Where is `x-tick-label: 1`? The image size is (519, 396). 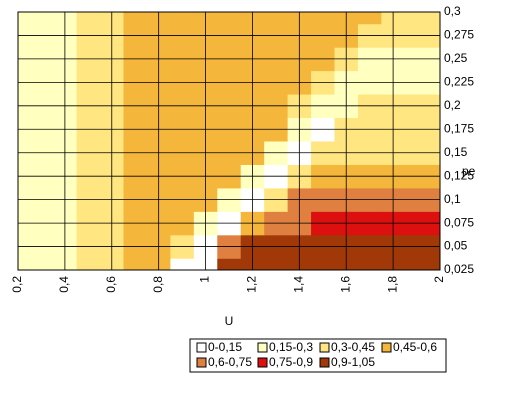
x-tick-label: 1 is located at coordinates (205, 279).